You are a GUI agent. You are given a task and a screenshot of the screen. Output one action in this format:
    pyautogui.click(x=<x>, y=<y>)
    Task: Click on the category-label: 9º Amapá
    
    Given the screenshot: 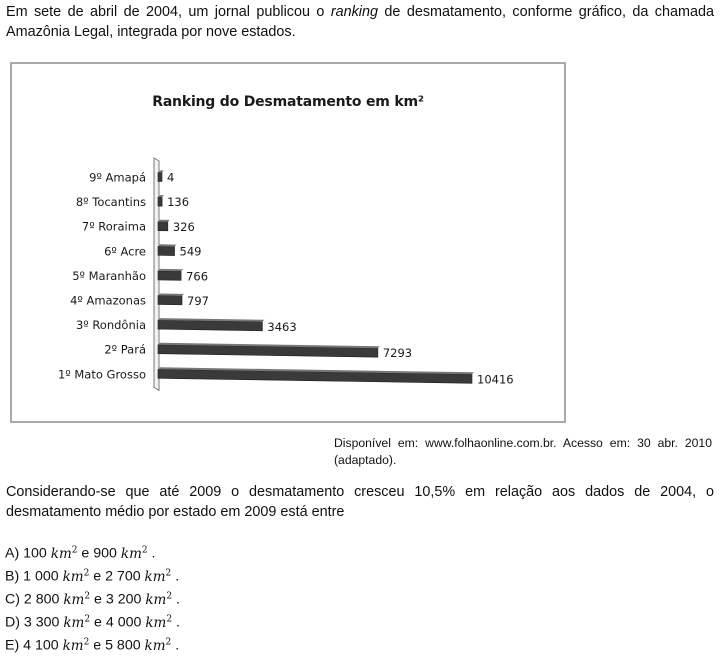 What is the action you would take?
    pyautogui.click(x=117, y=178)
    